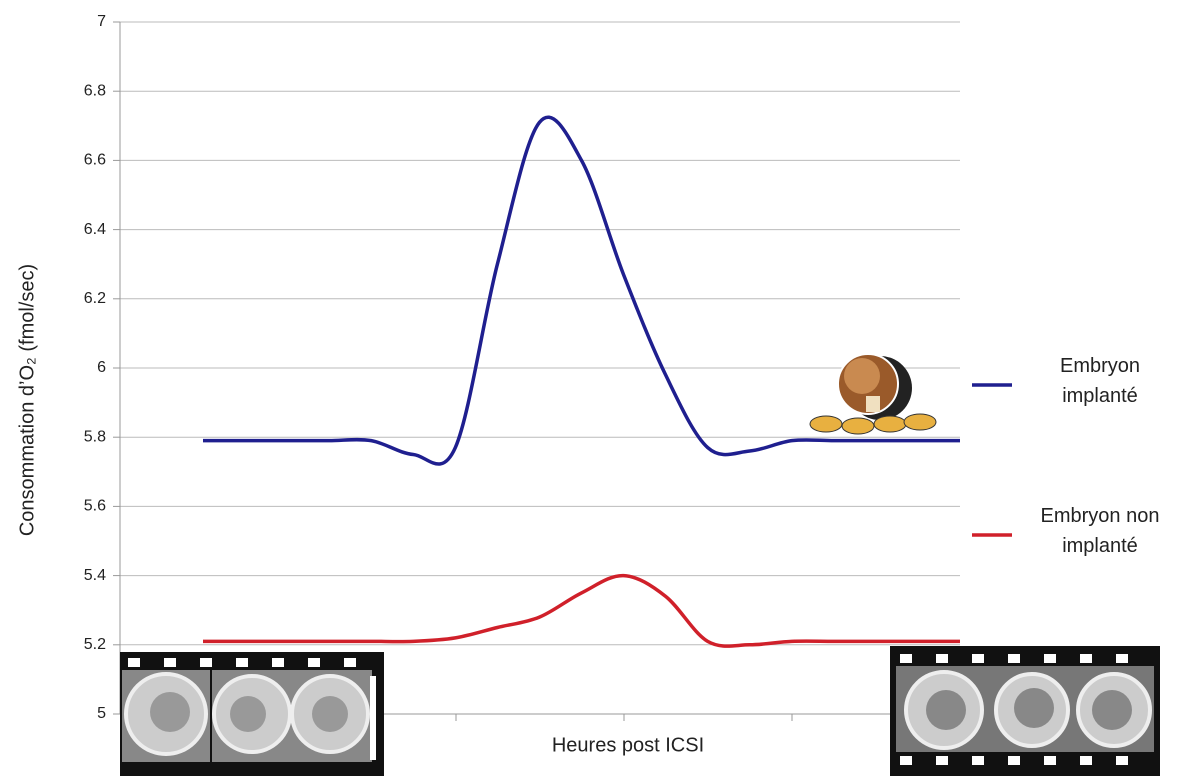 This screenshot has width=1196, height=776. What do you see at coordinates (95, 506) in the screenshot?
I see `y-tick-label: 5.6` at bounding box center [95, 506].